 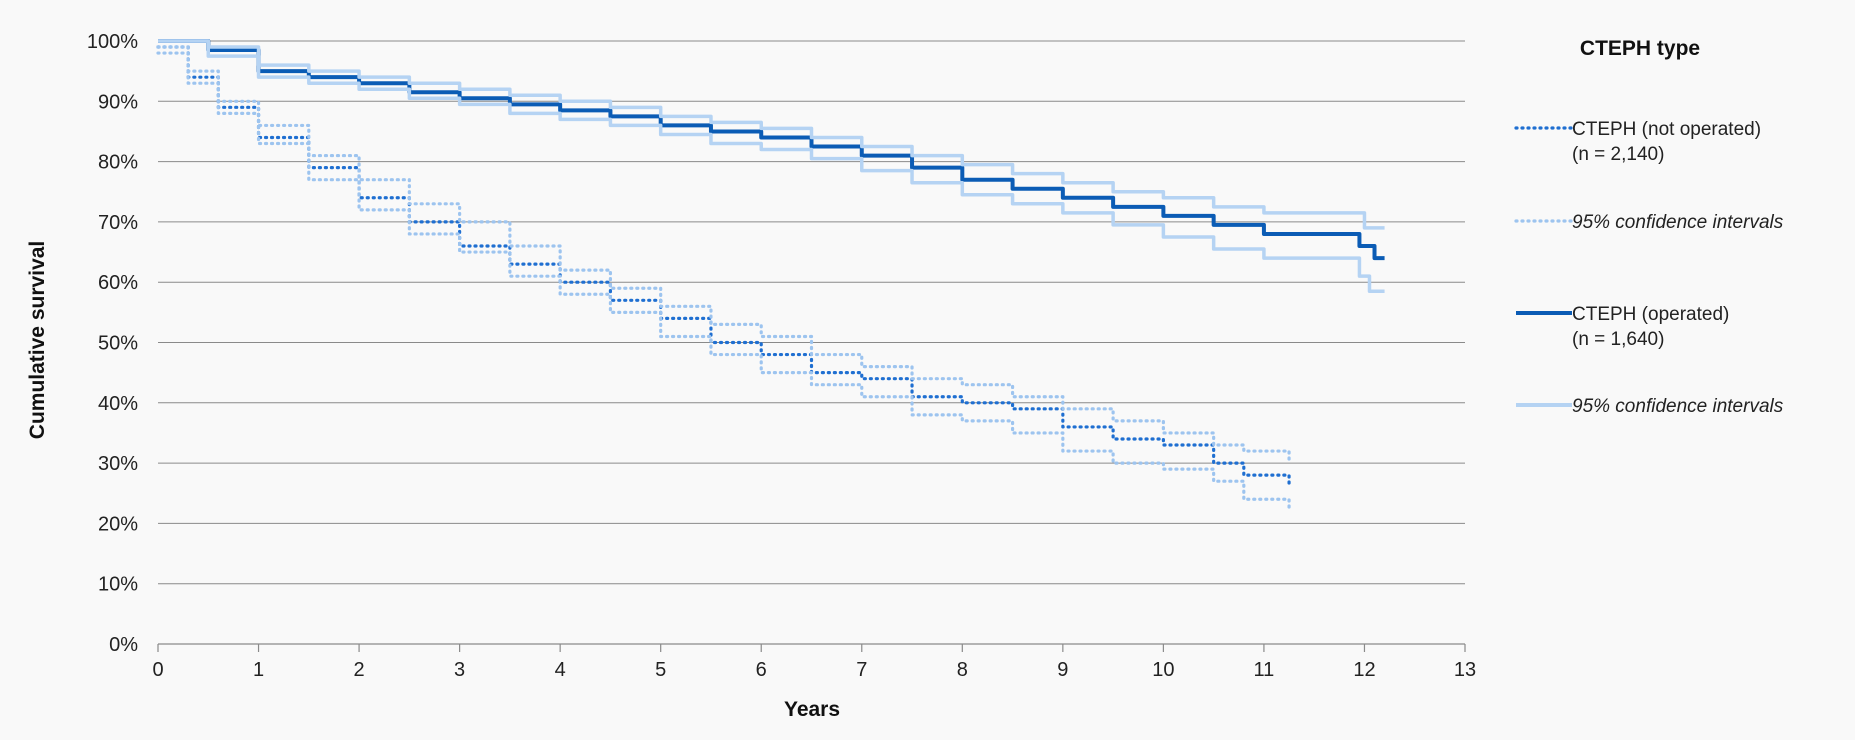 I want to click on y-tick-label: 60%, so click(x=118, y=283).